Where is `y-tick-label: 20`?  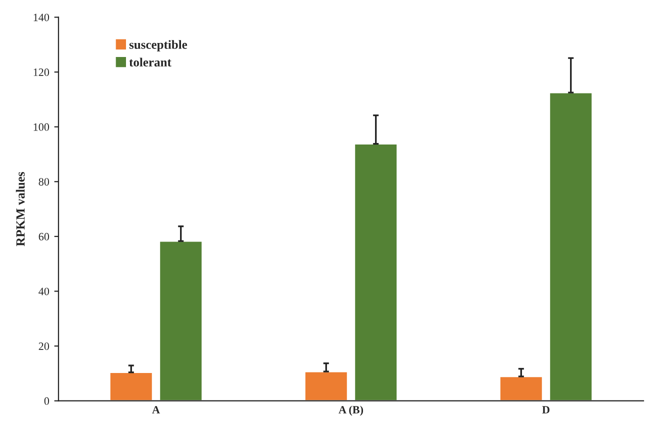 y-tick-label: 20 is located at coordinates (44, 346).